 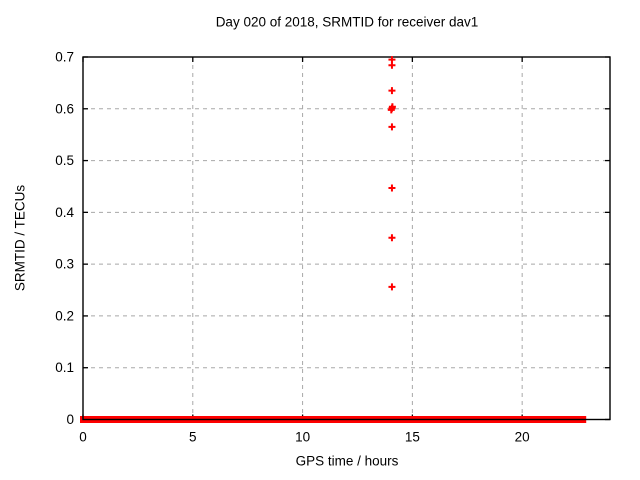 I want to click on y-tick-label: 0.3, so click(x=64, y=264).